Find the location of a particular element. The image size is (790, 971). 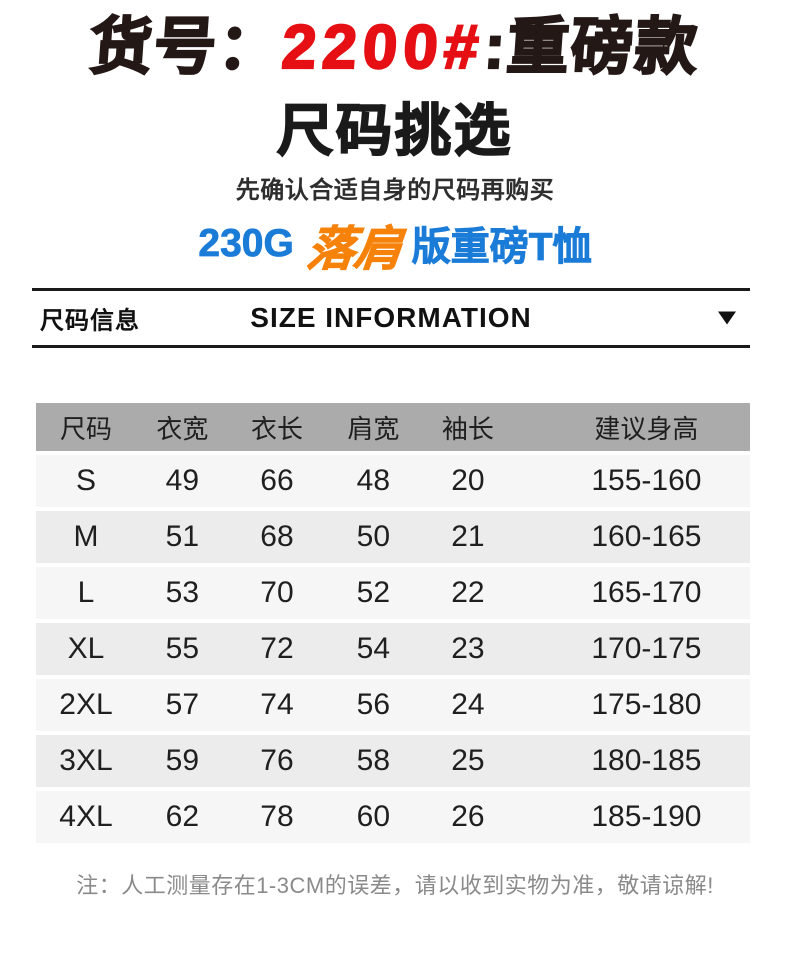

size-info-label-en: SIZE INFORMATION is located at coordinates (391, 317).